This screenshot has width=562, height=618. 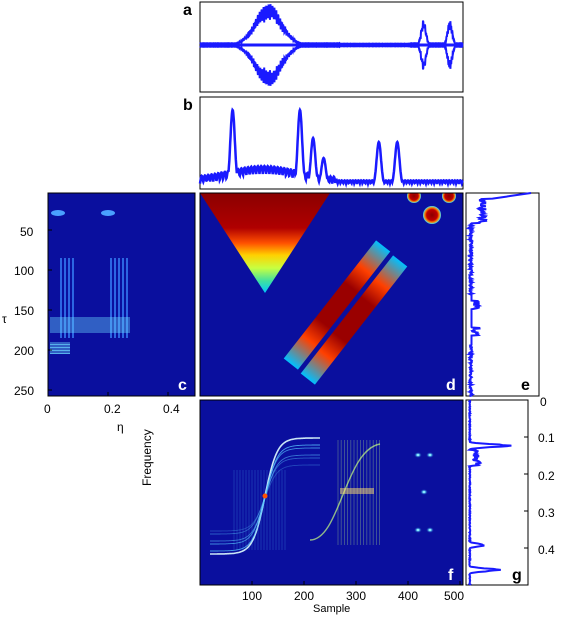 I want to click on panel-letter-b: b, so click(x=188, y=105).